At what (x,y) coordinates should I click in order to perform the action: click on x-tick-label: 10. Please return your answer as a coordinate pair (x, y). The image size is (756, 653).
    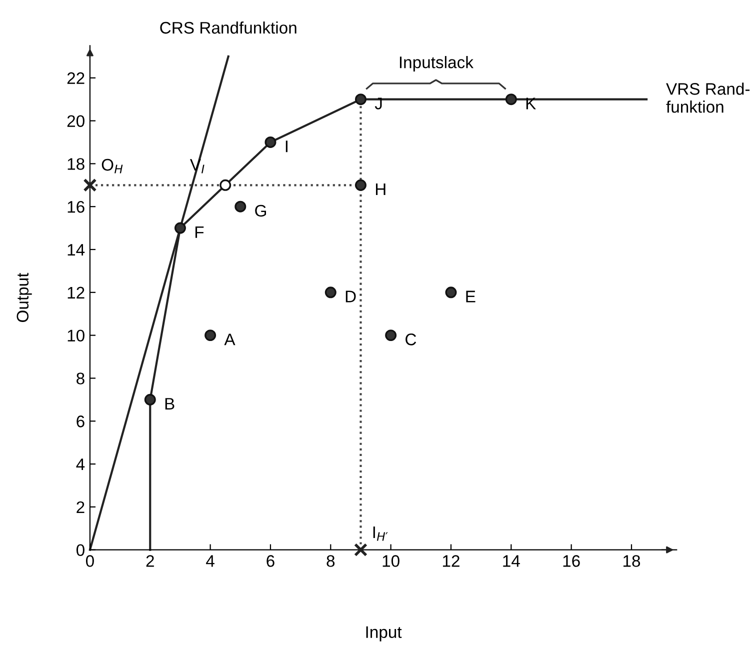
    Looking at the image, I should click on (391, 561).